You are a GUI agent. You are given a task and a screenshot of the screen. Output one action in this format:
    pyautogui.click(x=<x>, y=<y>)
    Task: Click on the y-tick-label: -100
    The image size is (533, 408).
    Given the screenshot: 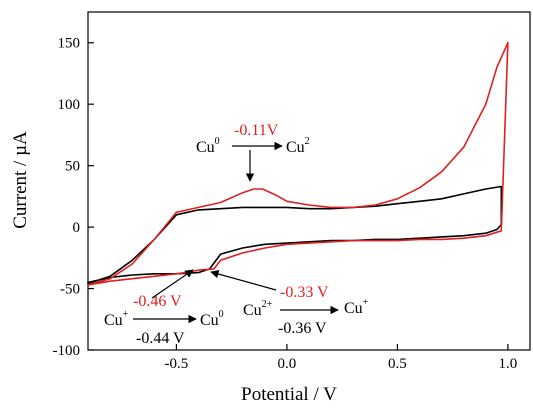 What is the action you would take?
    pyautogui.click(x=67, y=351)
    